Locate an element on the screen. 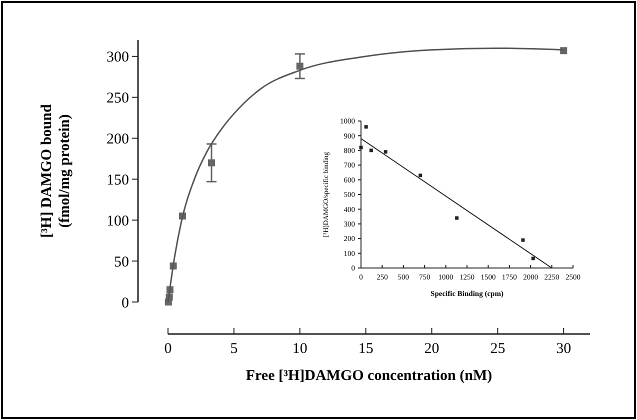  x-axis-title: Free [³H]DAMGO concentration (nM) is located at coordinates (369, 376).